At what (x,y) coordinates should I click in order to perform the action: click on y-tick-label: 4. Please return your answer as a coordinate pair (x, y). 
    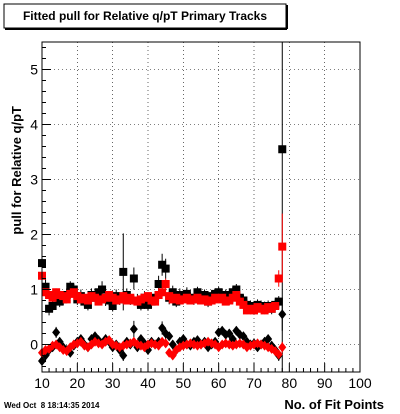
    Looking at the image, I should click on (34, 125).